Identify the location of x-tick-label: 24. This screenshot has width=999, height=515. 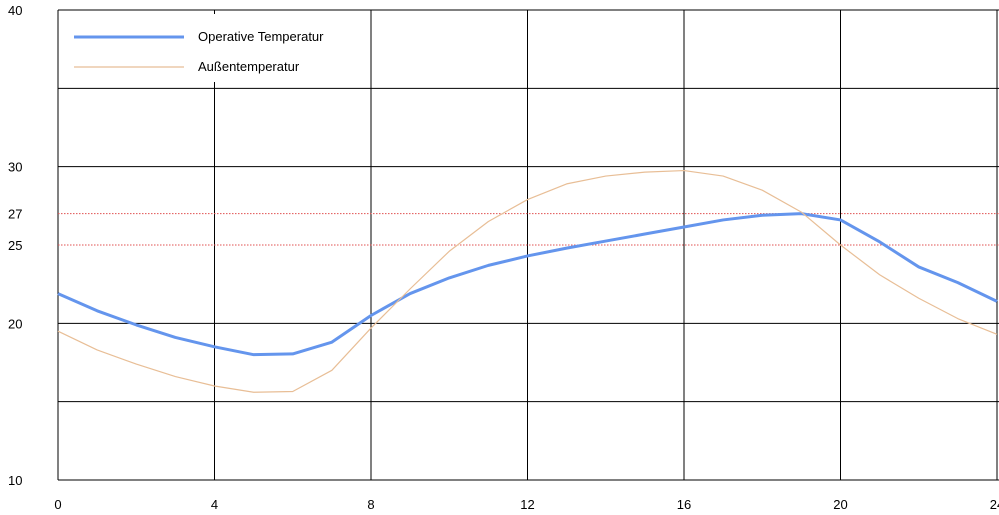
(994, 504).